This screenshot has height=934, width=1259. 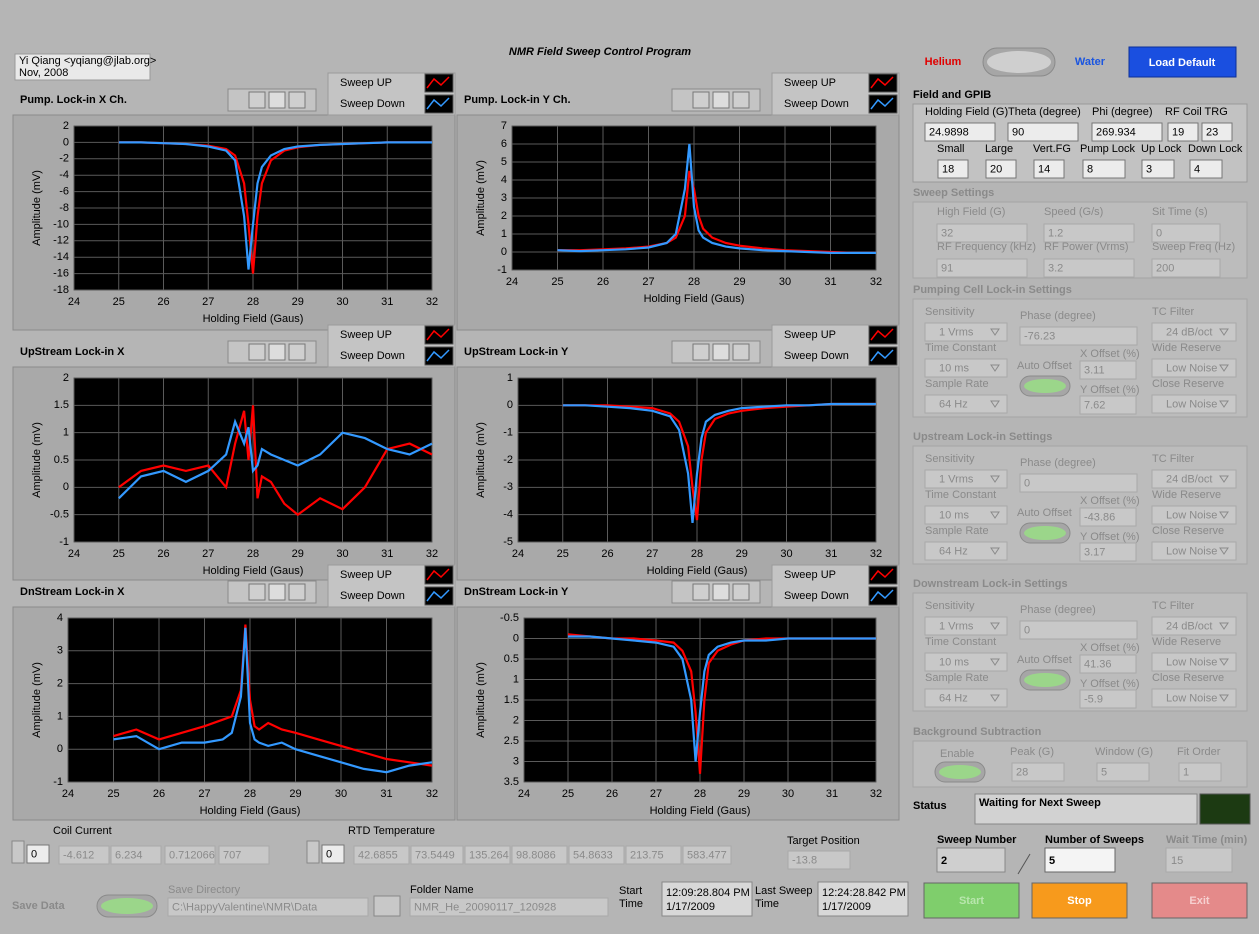 I want to click on y-tick-label: 1.5, so click(x=511, y=700).